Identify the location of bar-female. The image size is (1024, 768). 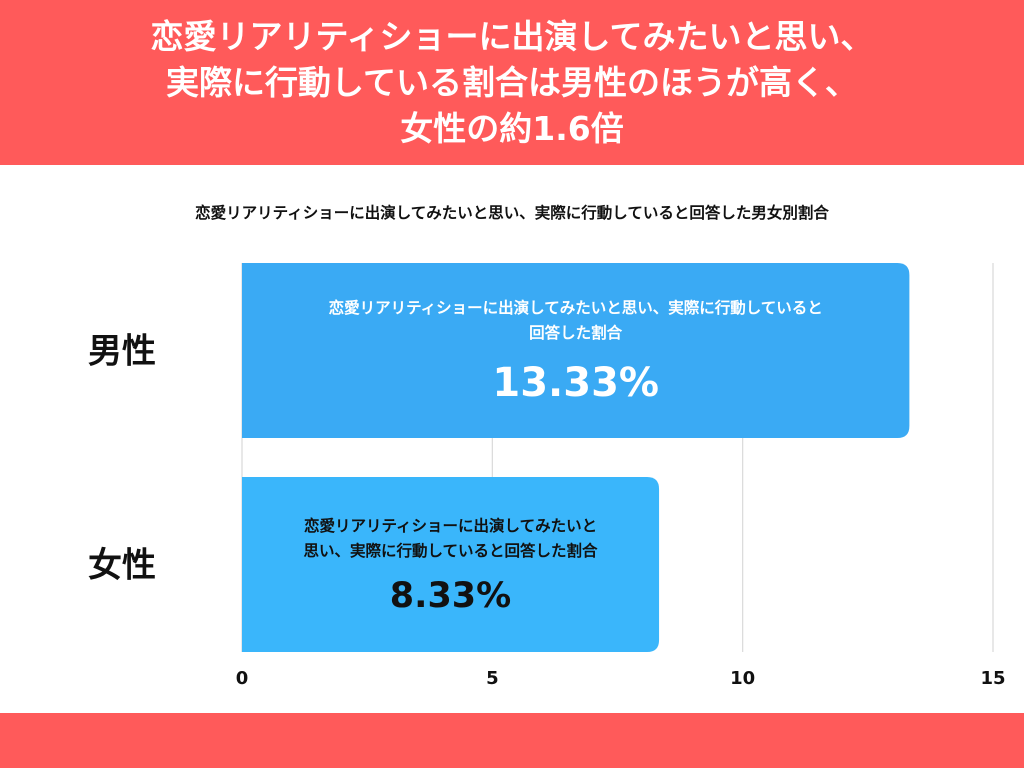
(451, 564).